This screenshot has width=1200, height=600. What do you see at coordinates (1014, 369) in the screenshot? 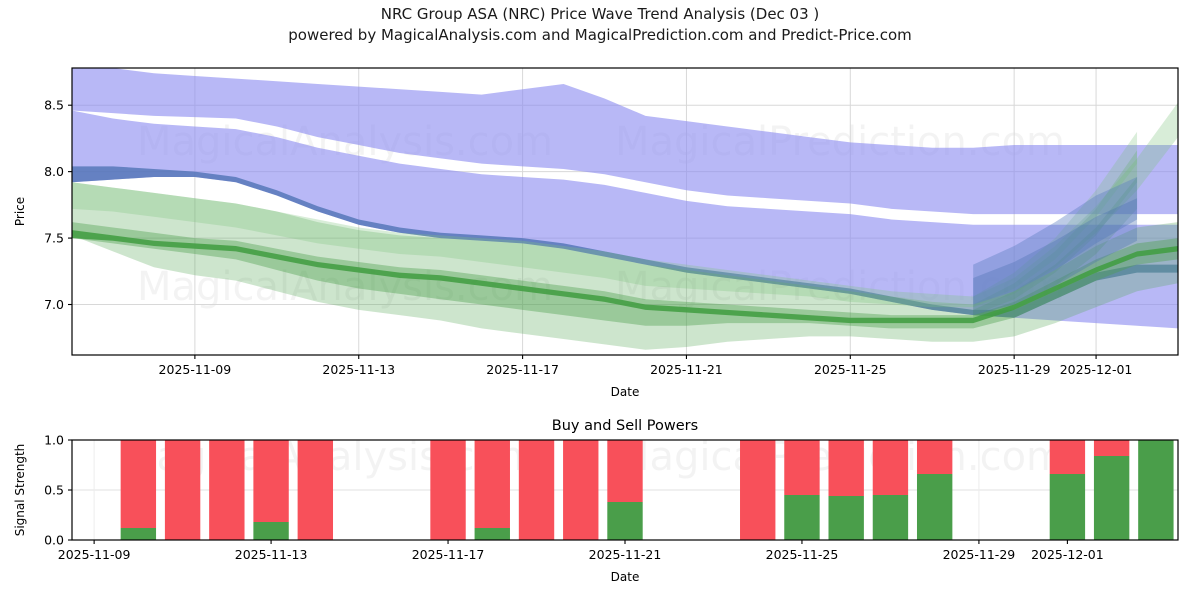
I see `xtick-label-5: 2025-11-29` at bounding box center [1014, 369].